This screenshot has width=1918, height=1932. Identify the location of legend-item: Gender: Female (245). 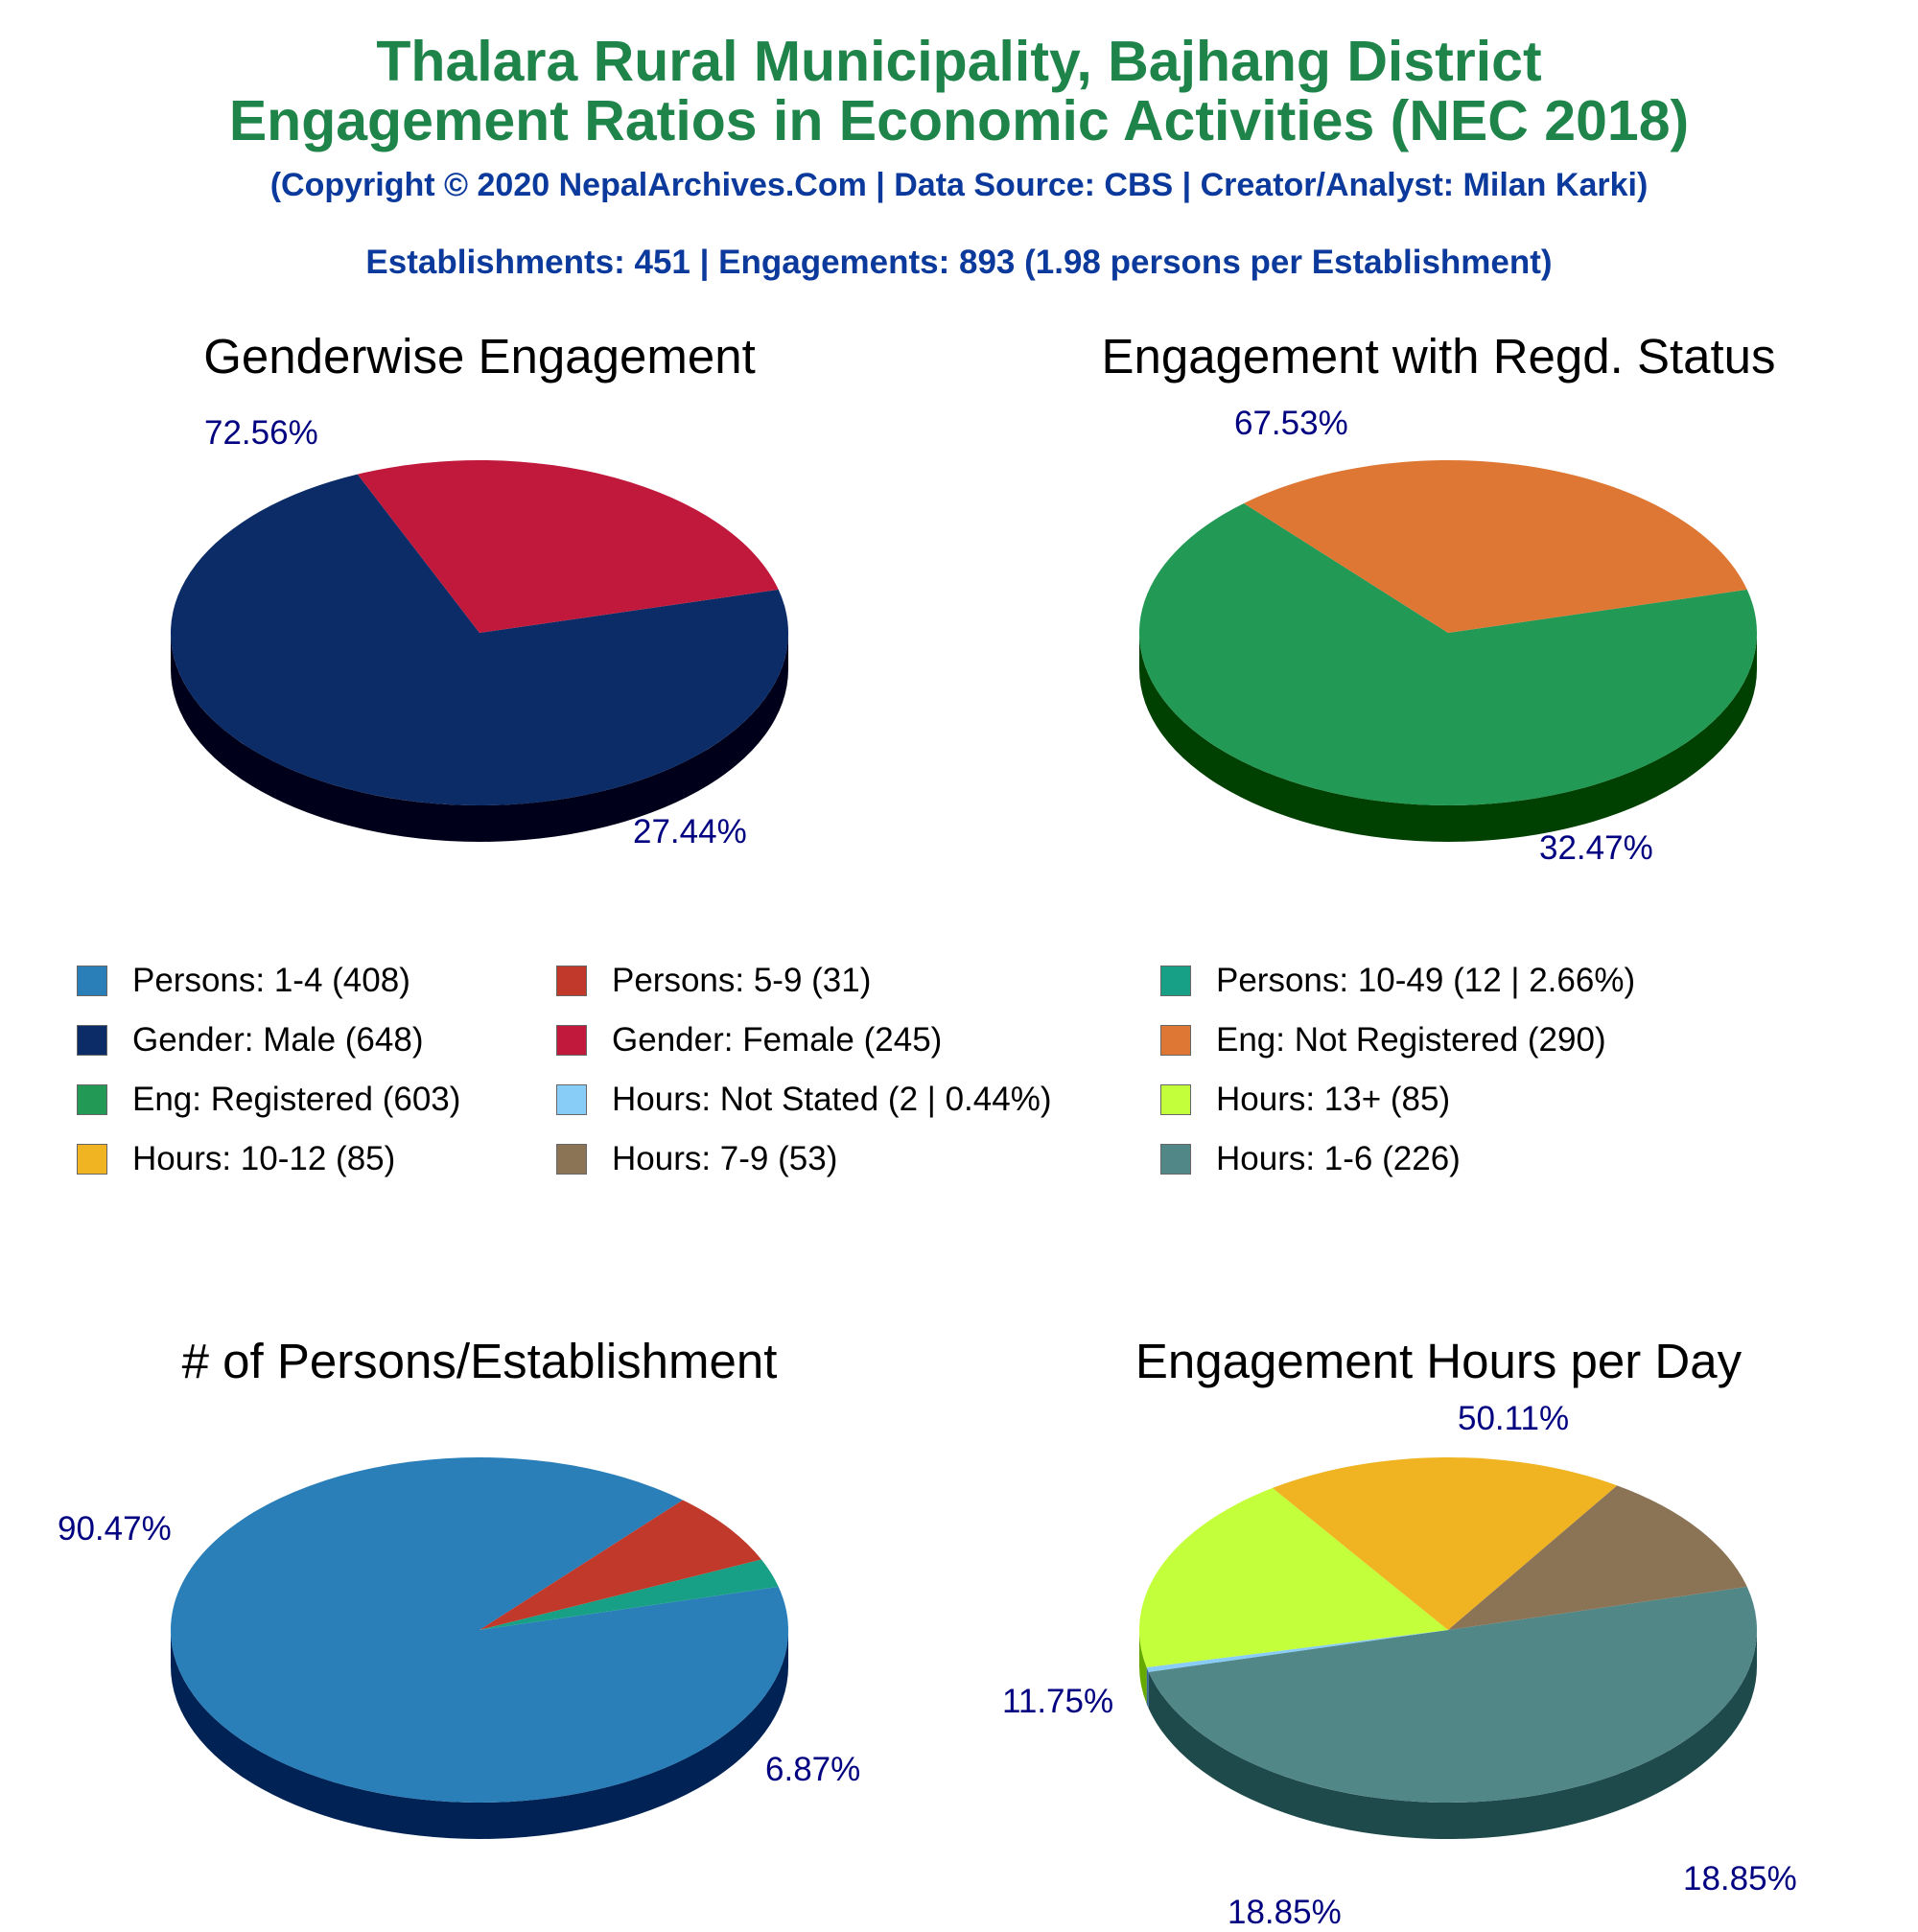
(749, 1040).